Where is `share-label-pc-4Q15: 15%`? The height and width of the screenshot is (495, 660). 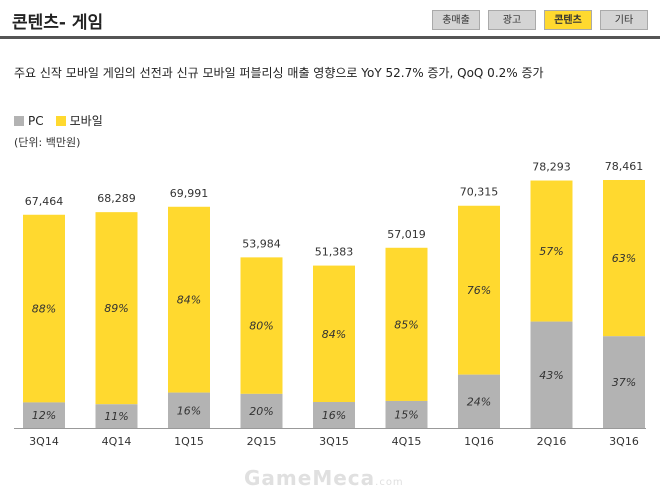 share-label-pc-4Q15: 15% is located at coordinates (406, 414).